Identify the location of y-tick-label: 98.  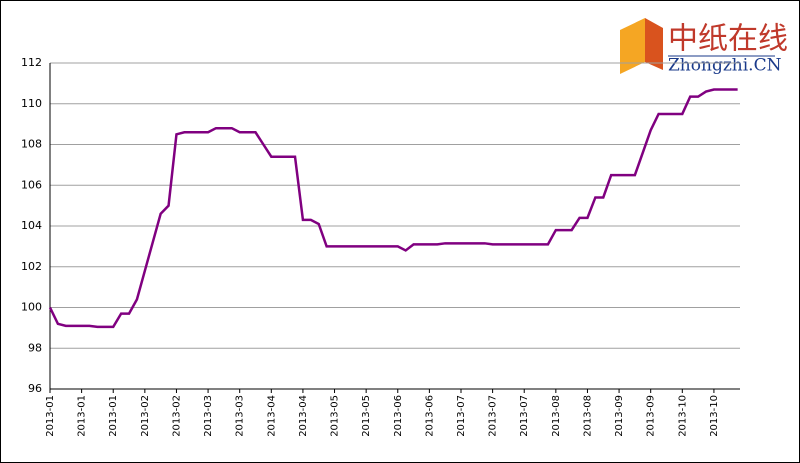
(35, 347).